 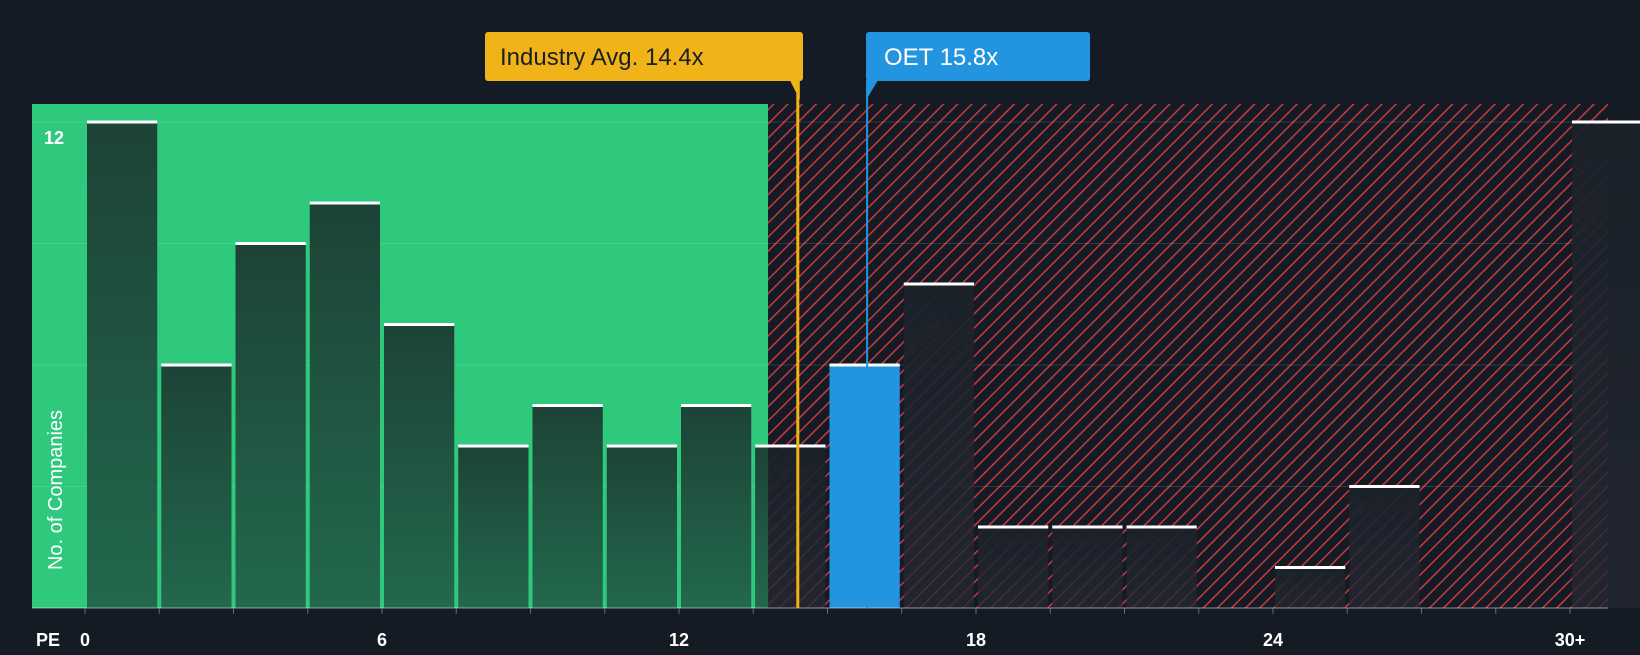 I want to click on x-tick-label: 12, so click(x=679, y=640).